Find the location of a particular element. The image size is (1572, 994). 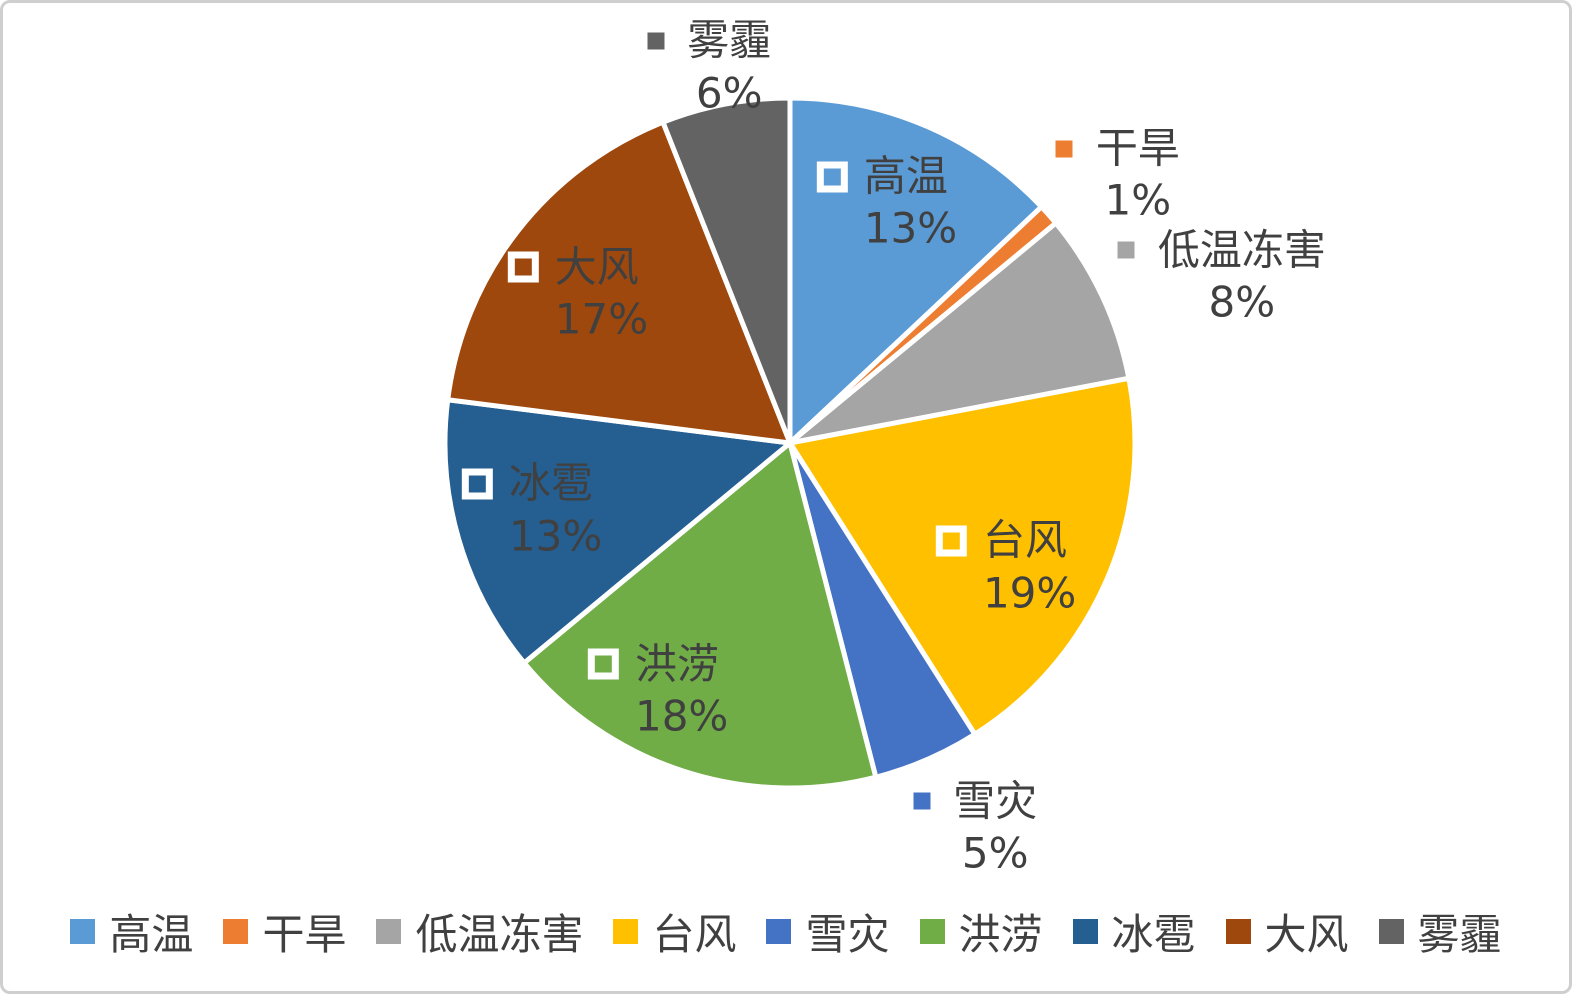

label-category-name: 干旱 is located at coordinates (1137, 148).